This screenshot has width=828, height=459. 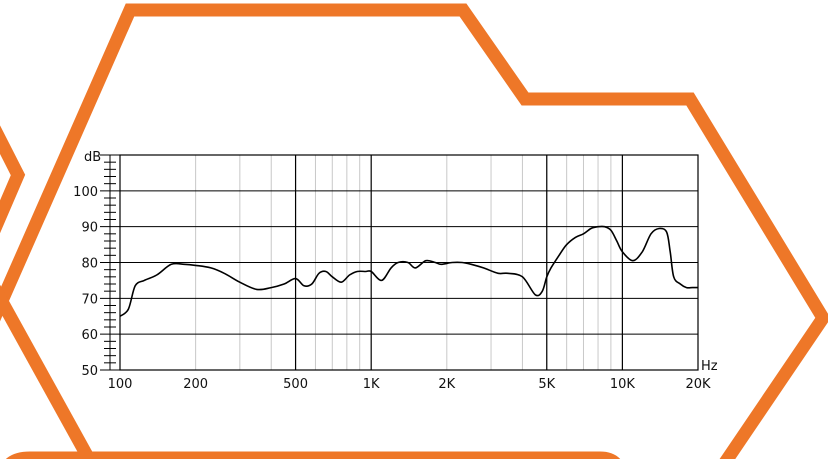 I want to click on x-tick-label: 5K, so click(x=546, y=384).